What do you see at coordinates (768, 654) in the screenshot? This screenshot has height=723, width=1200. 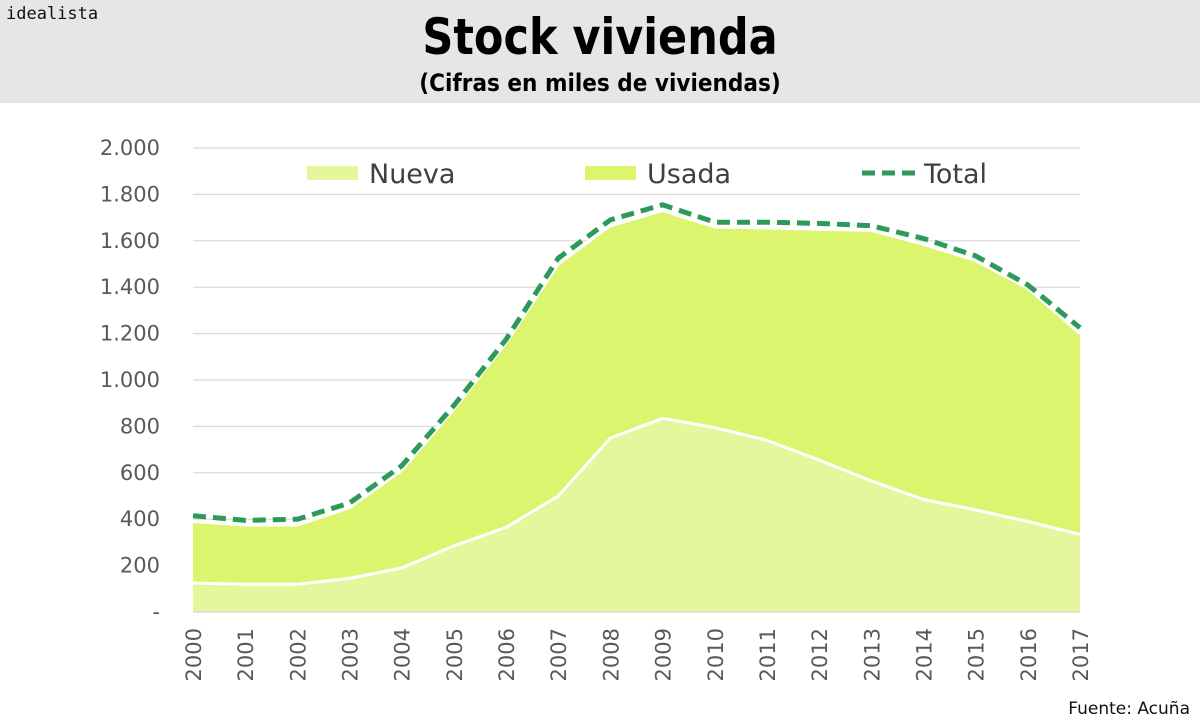 I see `x-tick-label: 2011` at bounding box center [768, 654].